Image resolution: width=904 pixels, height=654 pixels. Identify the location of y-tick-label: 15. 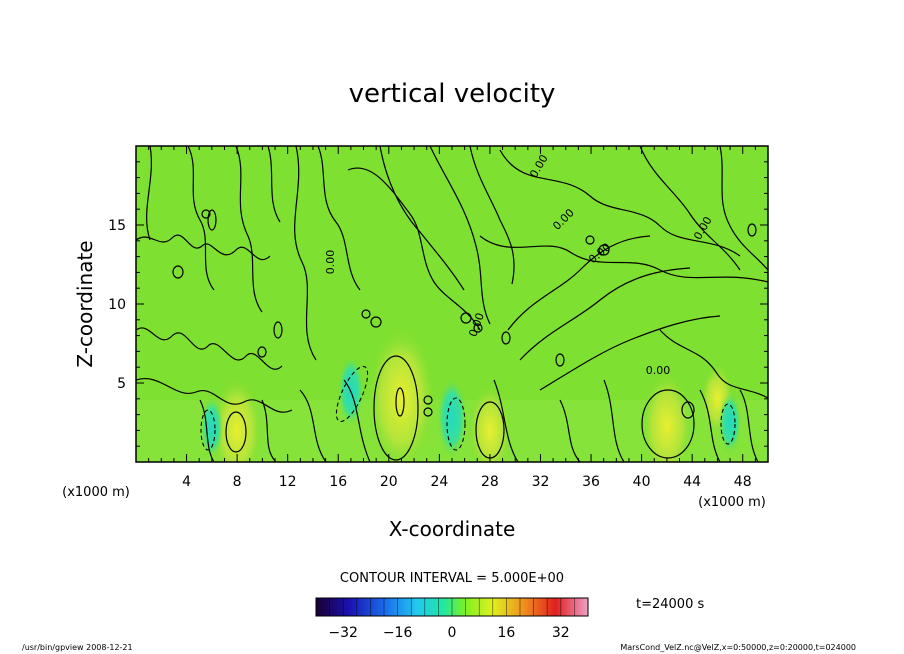
(117, 226).